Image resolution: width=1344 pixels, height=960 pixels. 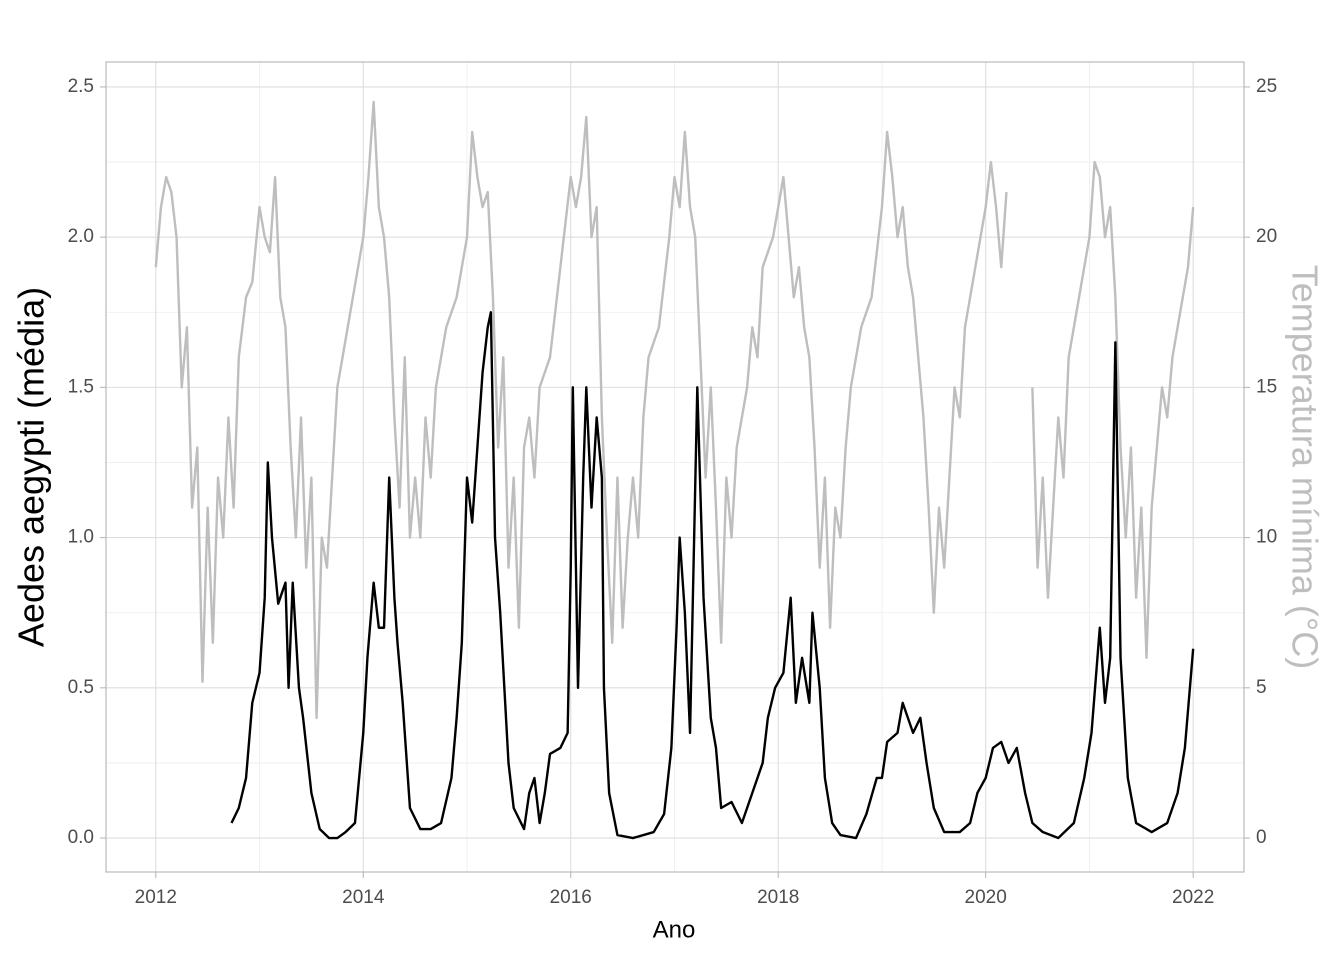 I want to click on y2-axis-title: Temperatura mínima (°C), so click(x=1304, y=467).